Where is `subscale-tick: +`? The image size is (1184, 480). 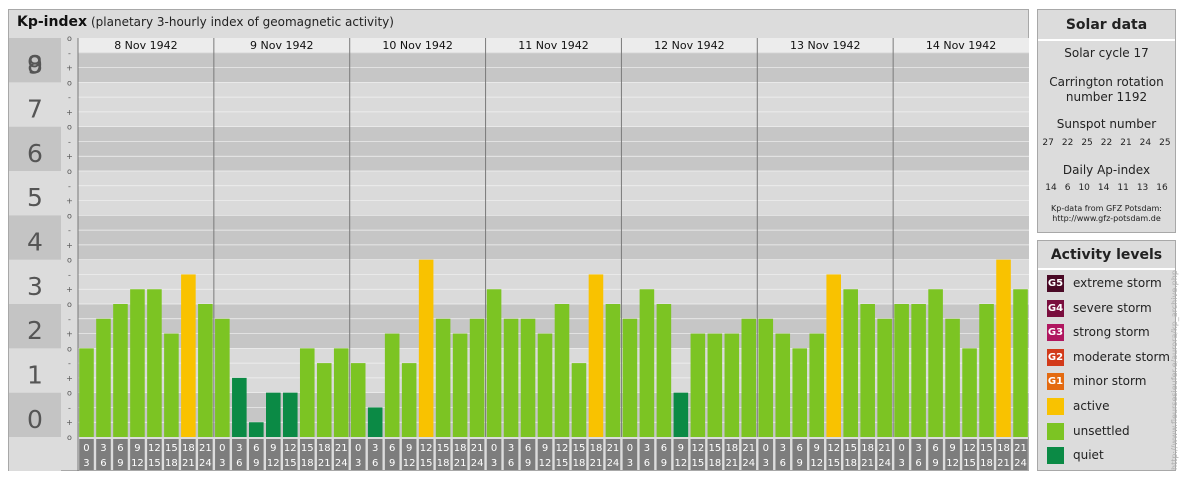 subscale-tick: + is located at coordinates (69, 245).